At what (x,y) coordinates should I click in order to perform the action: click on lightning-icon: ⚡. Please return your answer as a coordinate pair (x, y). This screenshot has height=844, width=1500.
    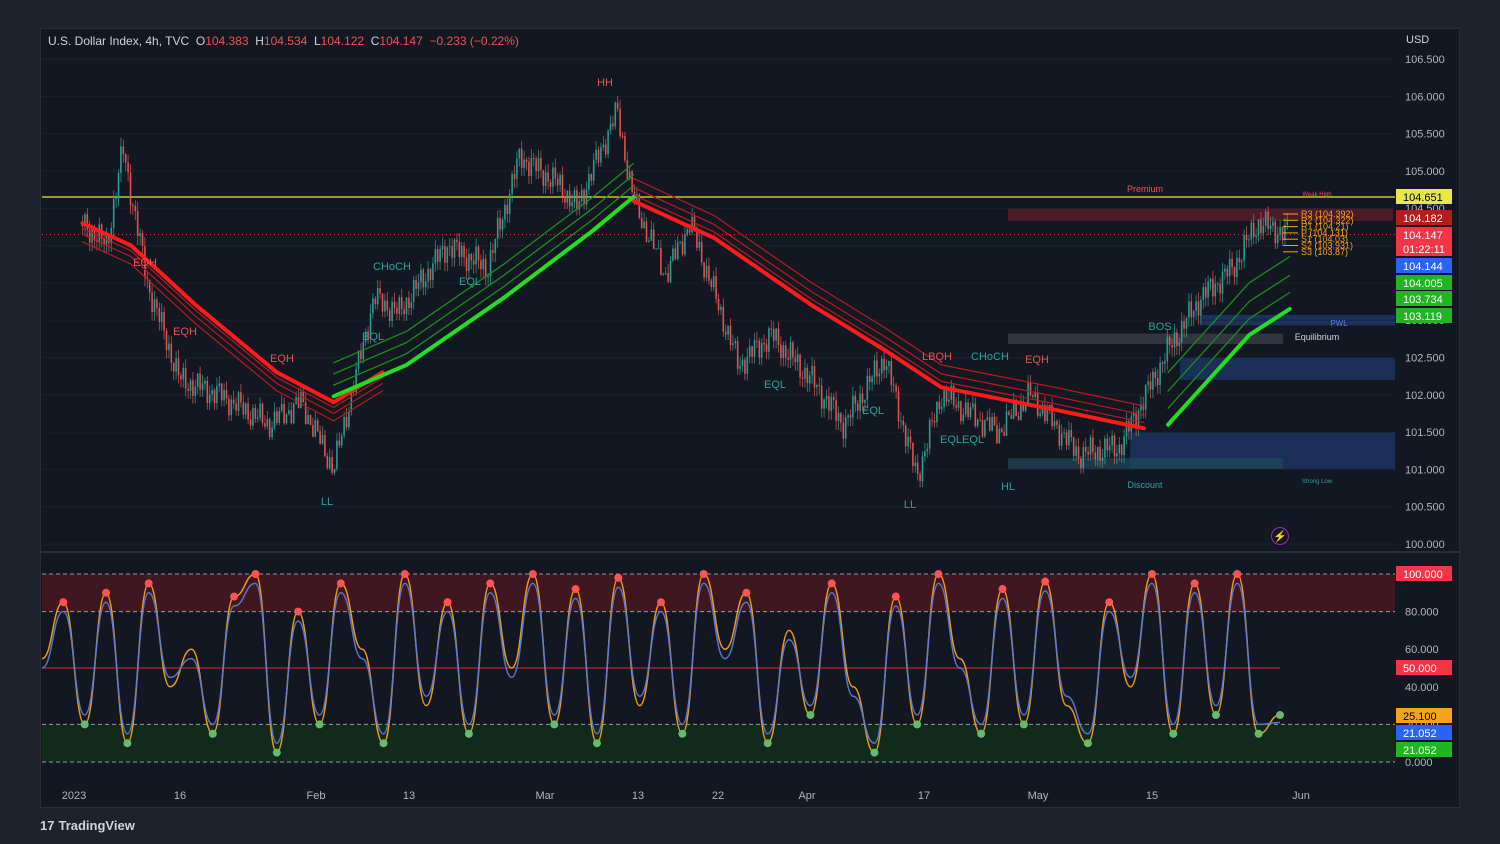
    Looking at the image, I should click on (1280, 536).